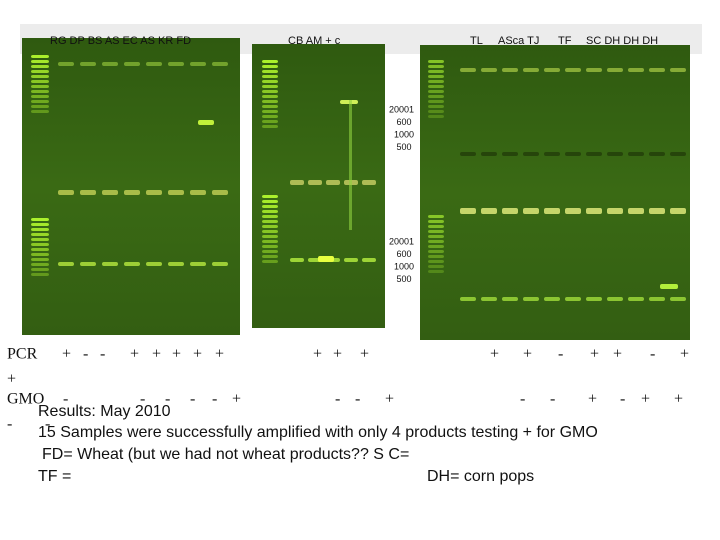  I want to click on lane-label: TF, so click(565, 41).